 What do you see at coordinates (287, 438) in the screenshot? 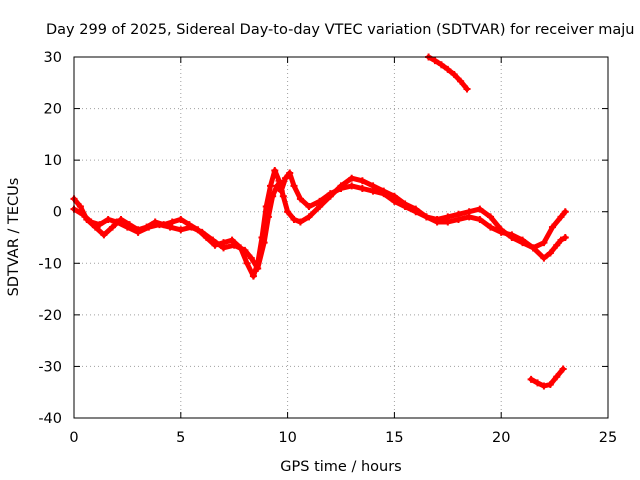
I see `x-tick-label: 10` at bounding box center [287, 438].